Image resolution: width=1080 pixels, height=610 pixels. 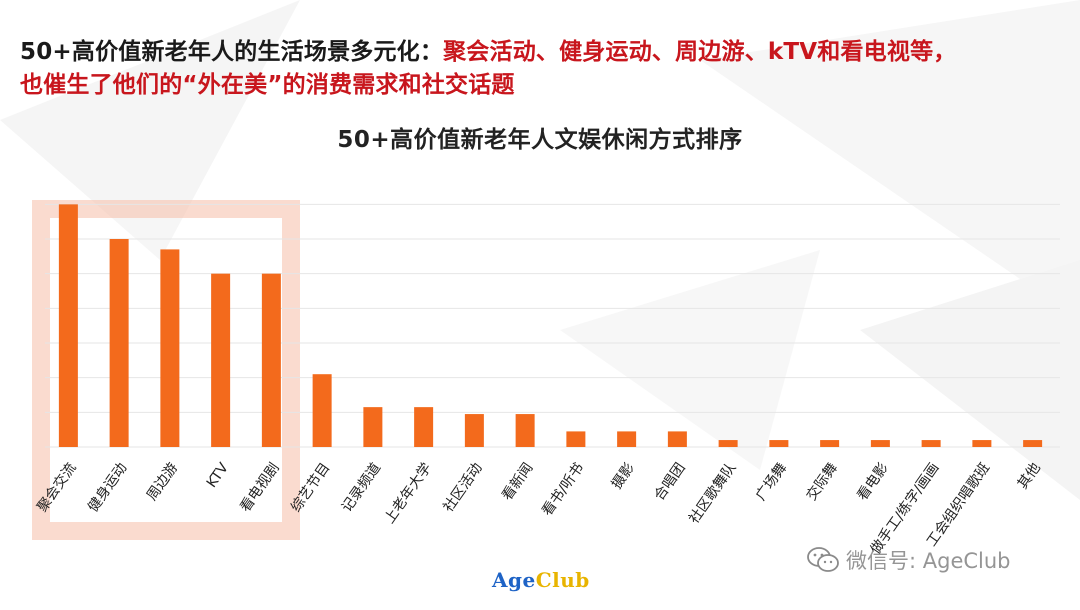 What do you see at coordinates (540, 140) in the screenshot?
I see `chart-title: 50+高价值新老年人文娱休闲方式排序` at bounding box center [540, 140].